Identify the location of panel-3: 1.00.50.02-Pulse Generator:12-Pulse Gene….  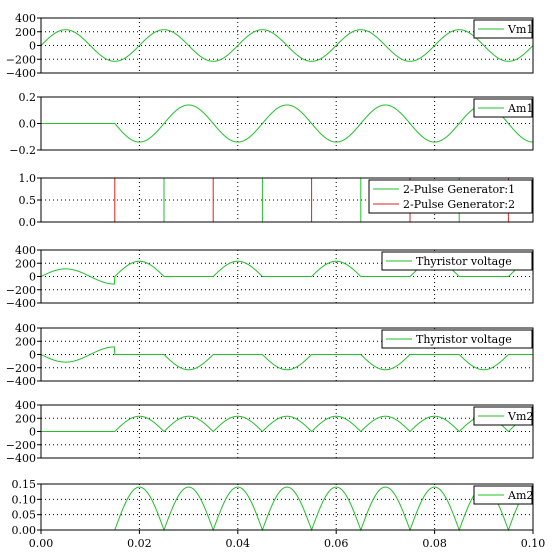
(276, 200).